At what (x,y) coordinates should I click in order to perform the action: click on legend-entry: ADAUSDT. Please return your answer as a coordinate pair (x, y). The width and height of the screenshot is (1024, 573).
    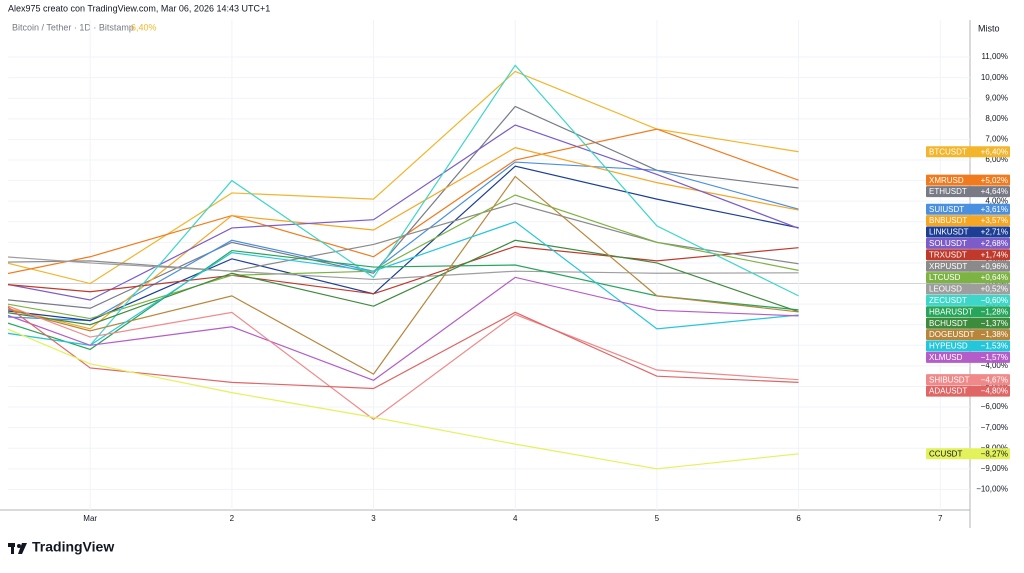
    Looking at the image, I should click on (948, 391).